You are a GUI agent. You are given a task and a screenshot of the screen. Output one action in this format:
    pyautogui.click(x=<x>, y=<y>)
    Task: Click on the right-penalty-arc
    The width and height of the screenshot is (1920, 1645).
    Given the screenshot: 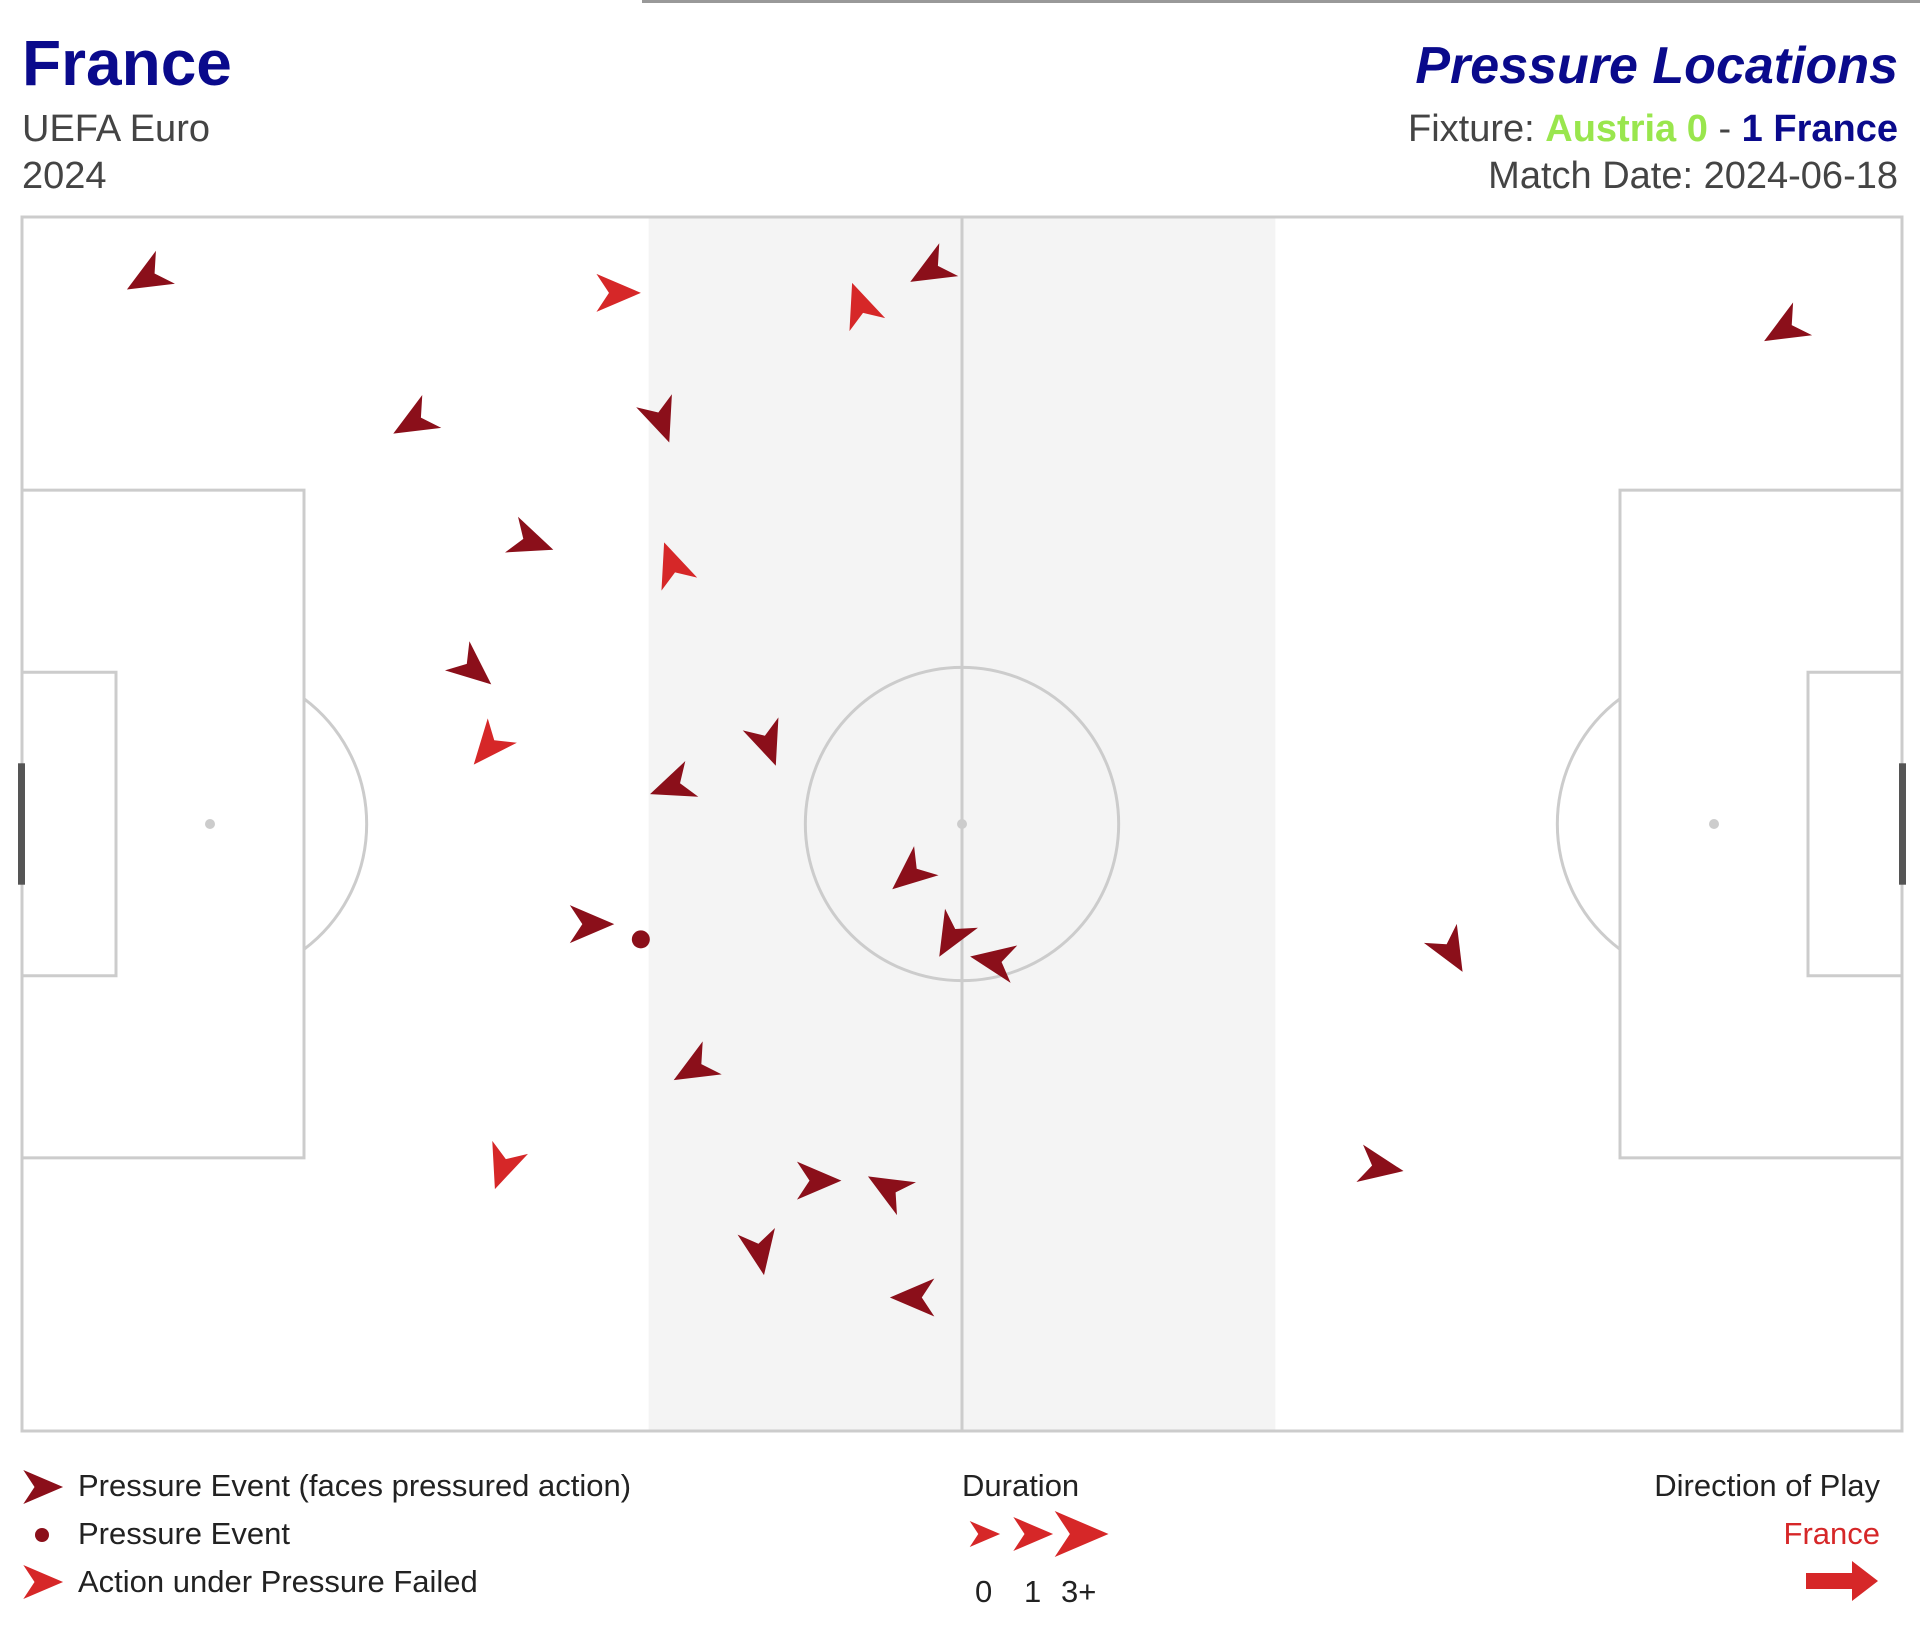 What is the action you would take?
    pyautogui.click(x=1588, y=824)
    